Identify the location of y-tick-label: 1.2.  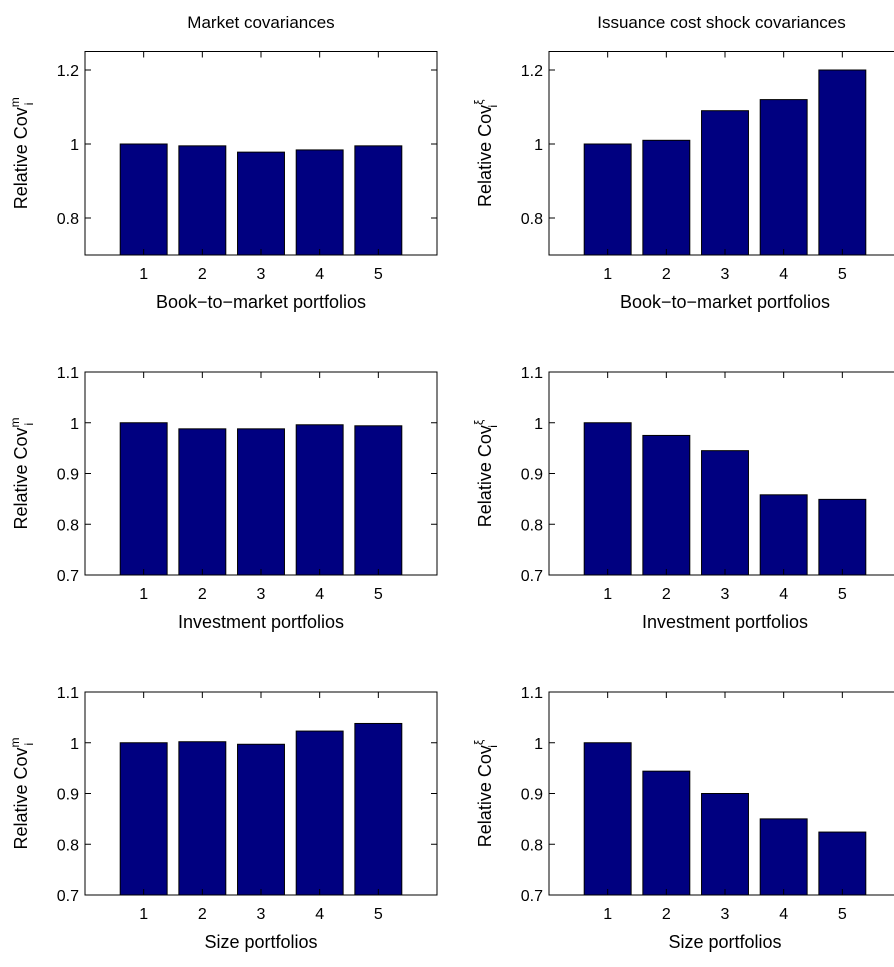
(532, 71).